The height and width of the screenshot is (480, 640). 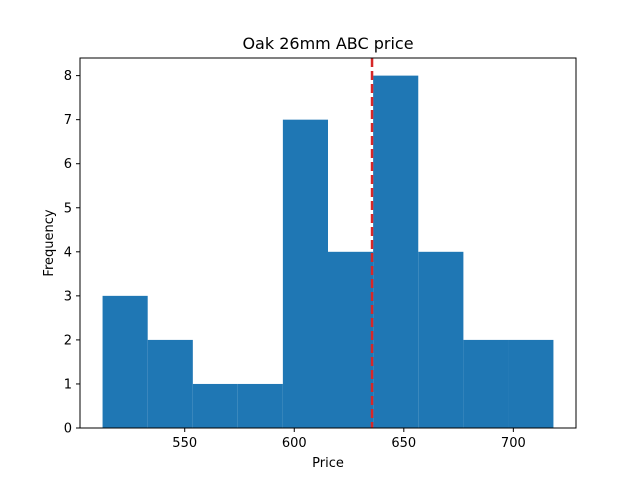 I want to click on x-tick-label: 600, so click(x=294, y=443).